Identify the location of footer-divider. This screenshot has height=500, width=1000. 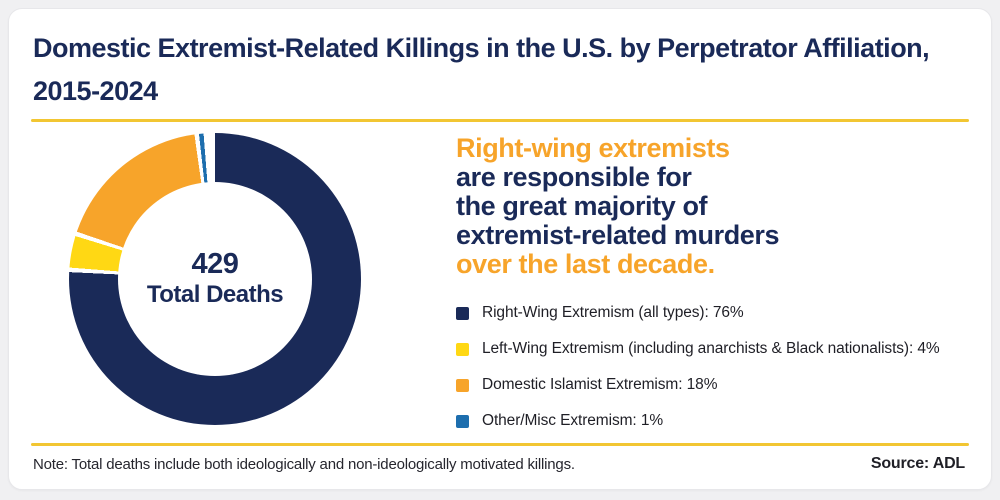
(500, 444).